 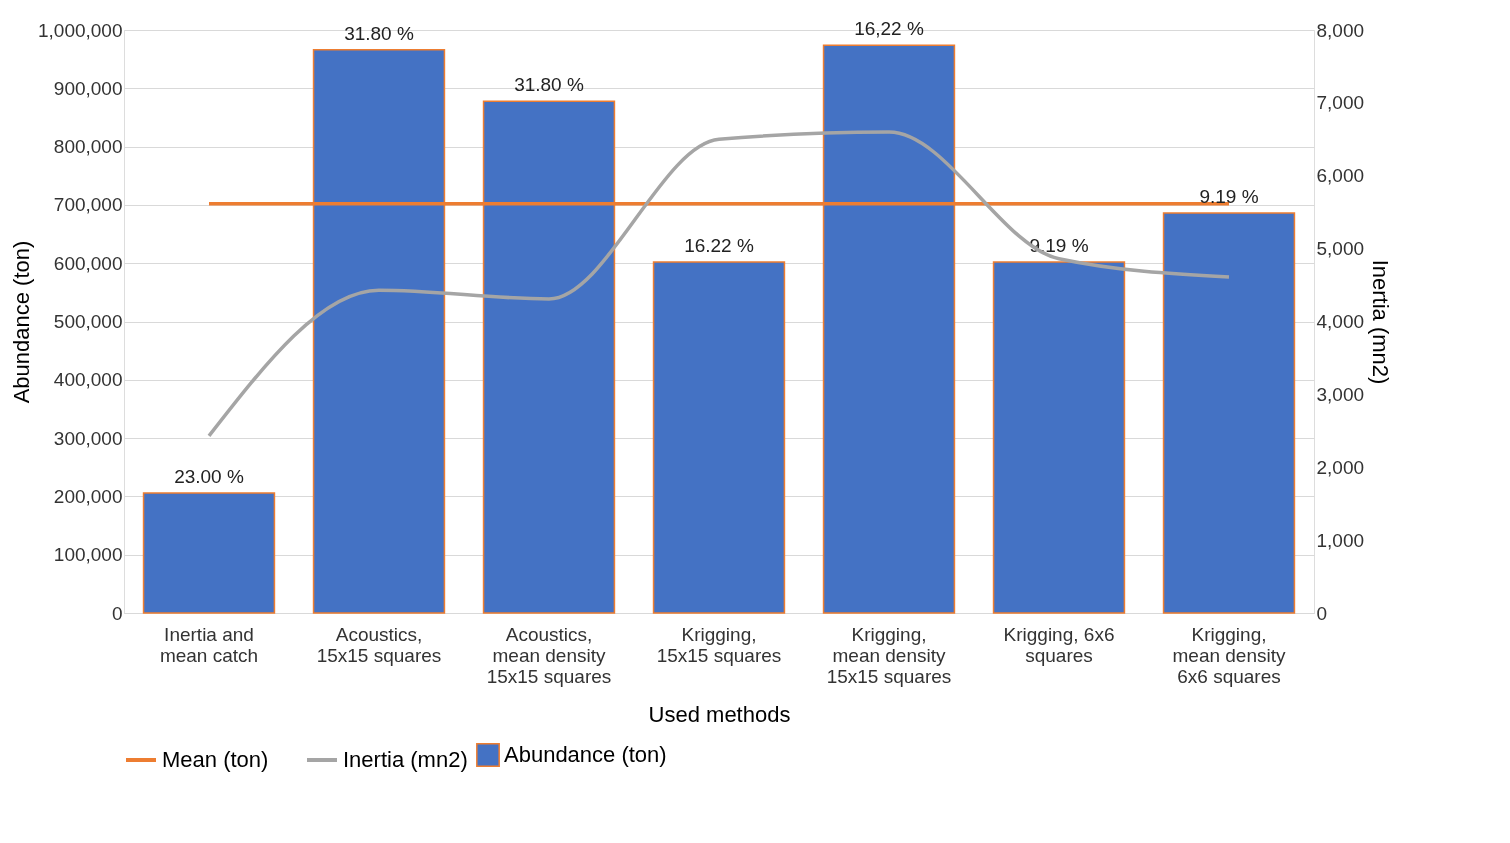 What do you see at coordinates (1340, 30) in the screenshot?
I see `y2-tick-label: 8,000` at bounding box center [1340, 30].